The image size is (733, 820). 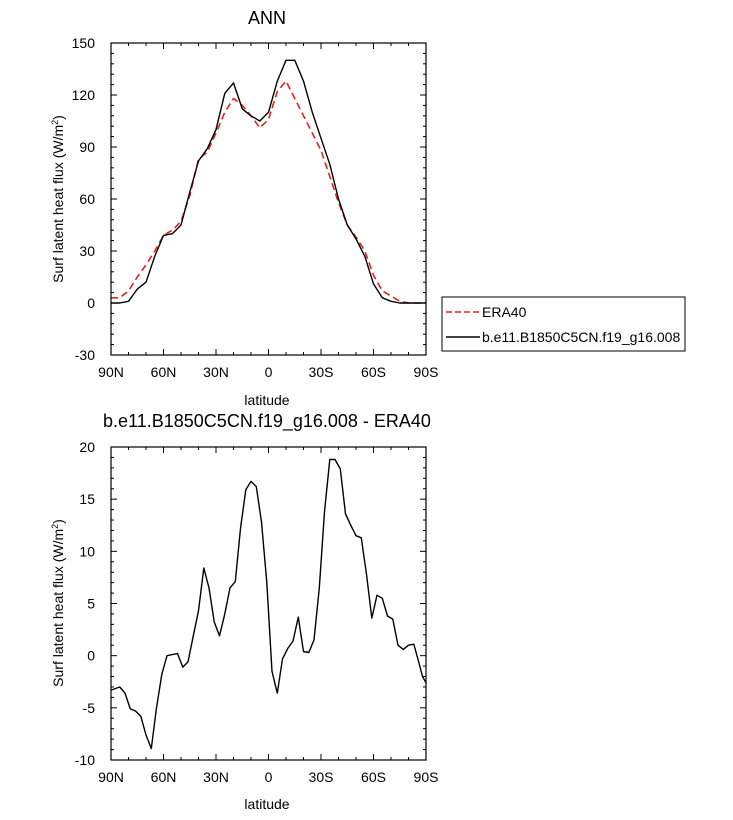 I want to click on bottom-y-label-sup: 2, so click(x=55, y=526).